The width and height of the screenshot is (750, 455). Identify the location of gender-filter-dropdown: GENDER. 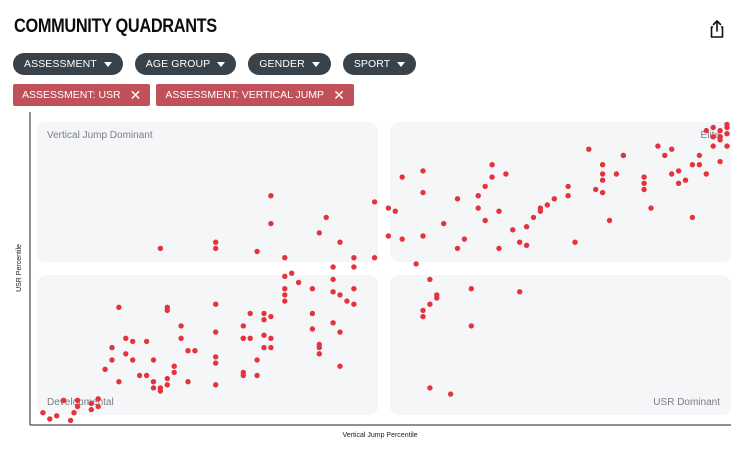
(289, 64).